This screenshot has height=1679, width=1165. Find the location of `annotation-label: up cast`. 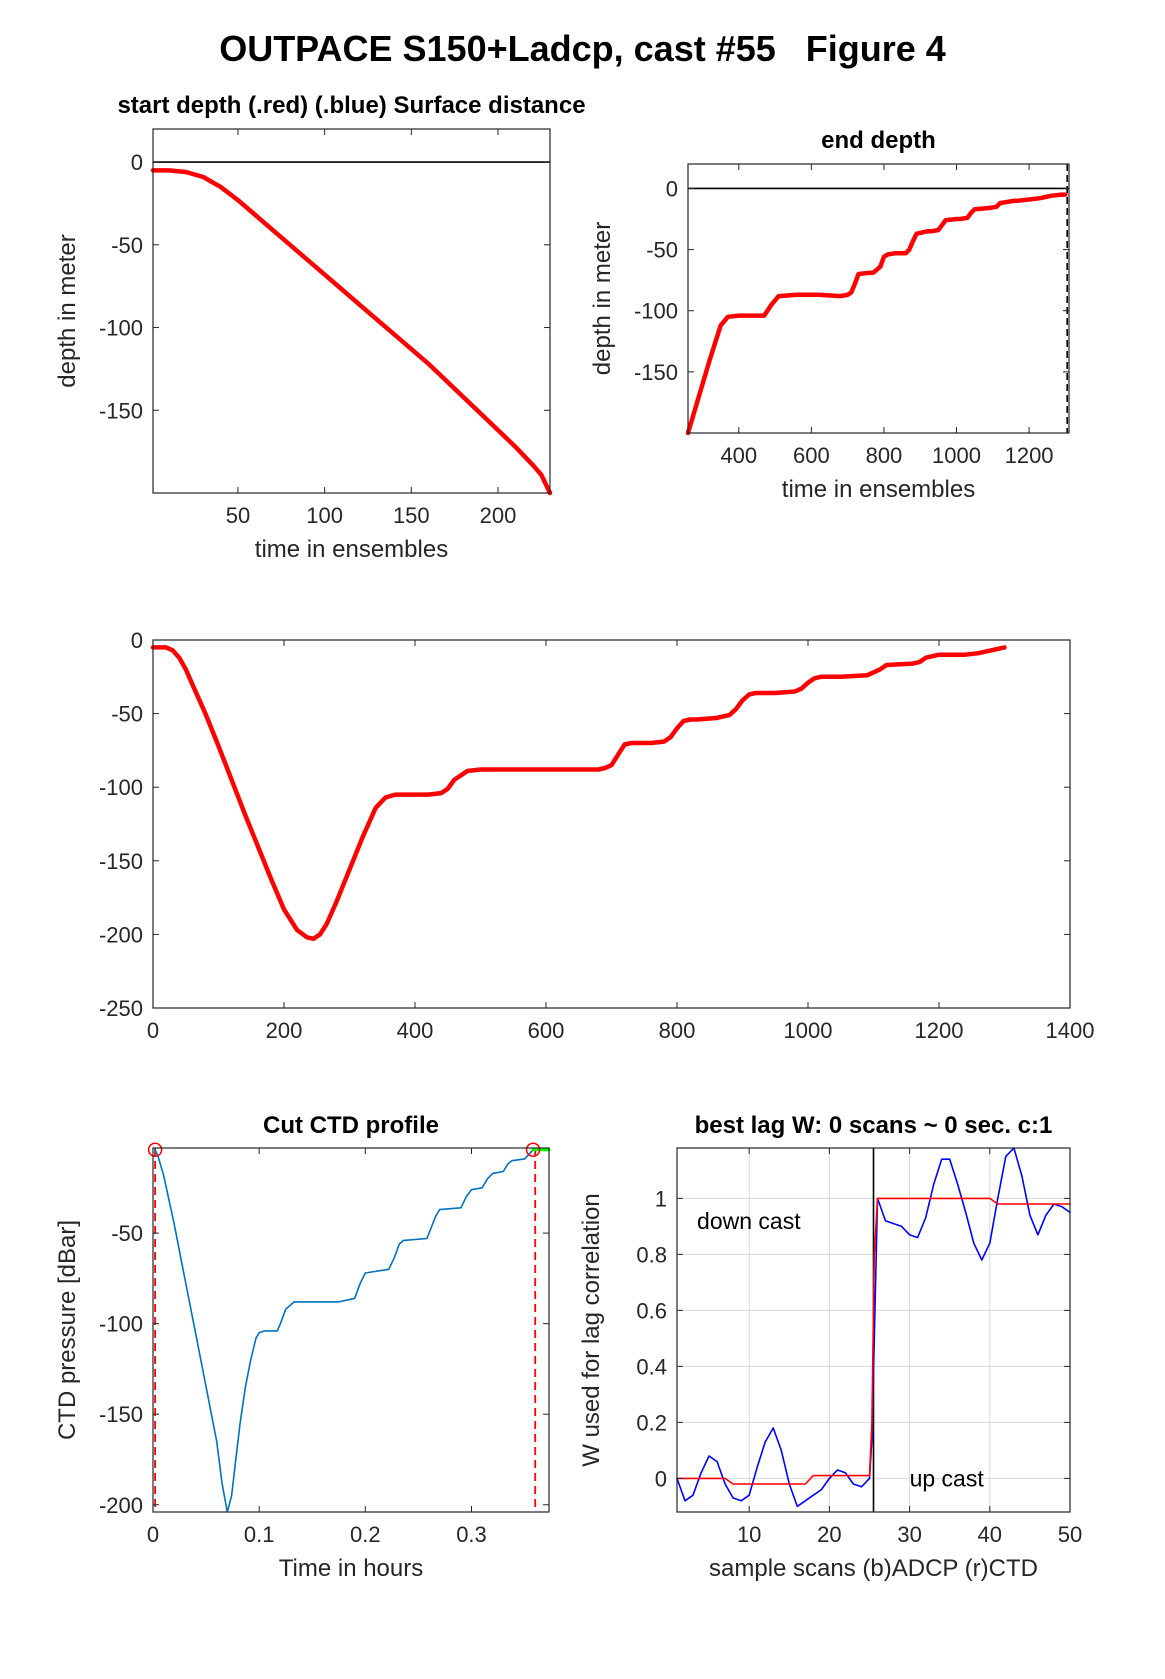

annotation-label: up cast is located at coordinates (947, 1478).